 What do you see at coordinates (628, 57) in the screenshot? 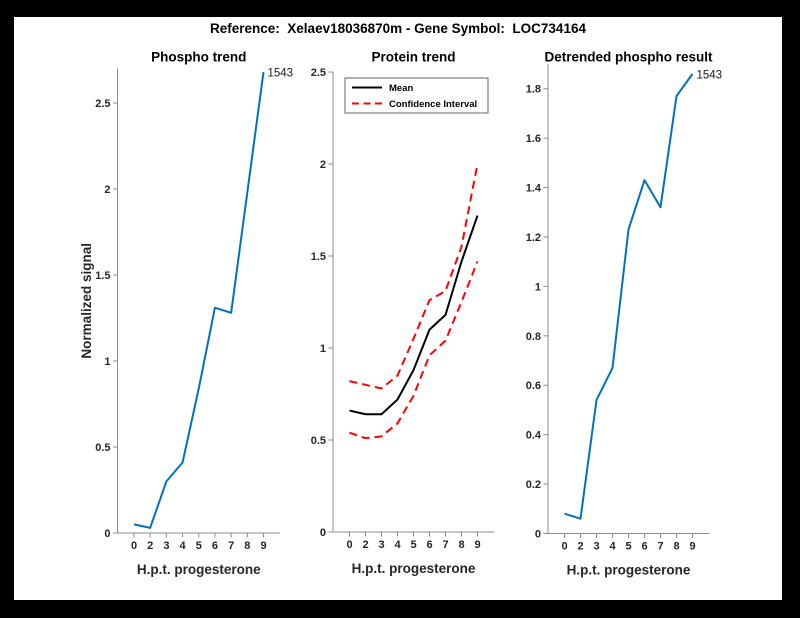
I see `subplot-title: Detrended phospho result` at bounding box center [628, 57].